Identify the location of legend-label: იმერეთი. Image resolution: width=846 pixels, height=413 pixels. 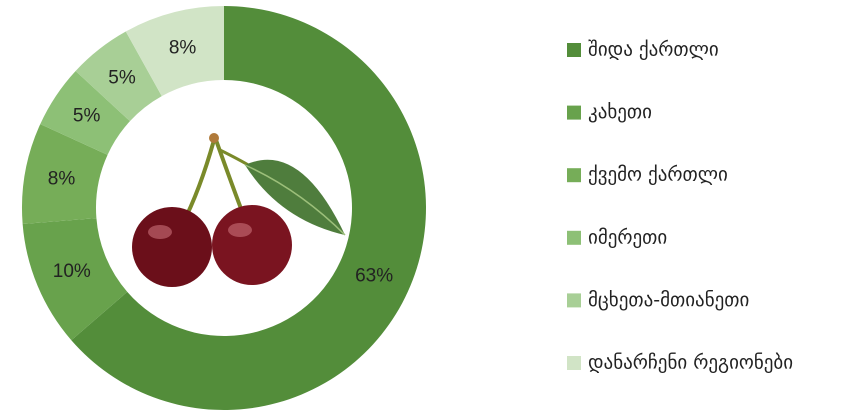
(627, 237).